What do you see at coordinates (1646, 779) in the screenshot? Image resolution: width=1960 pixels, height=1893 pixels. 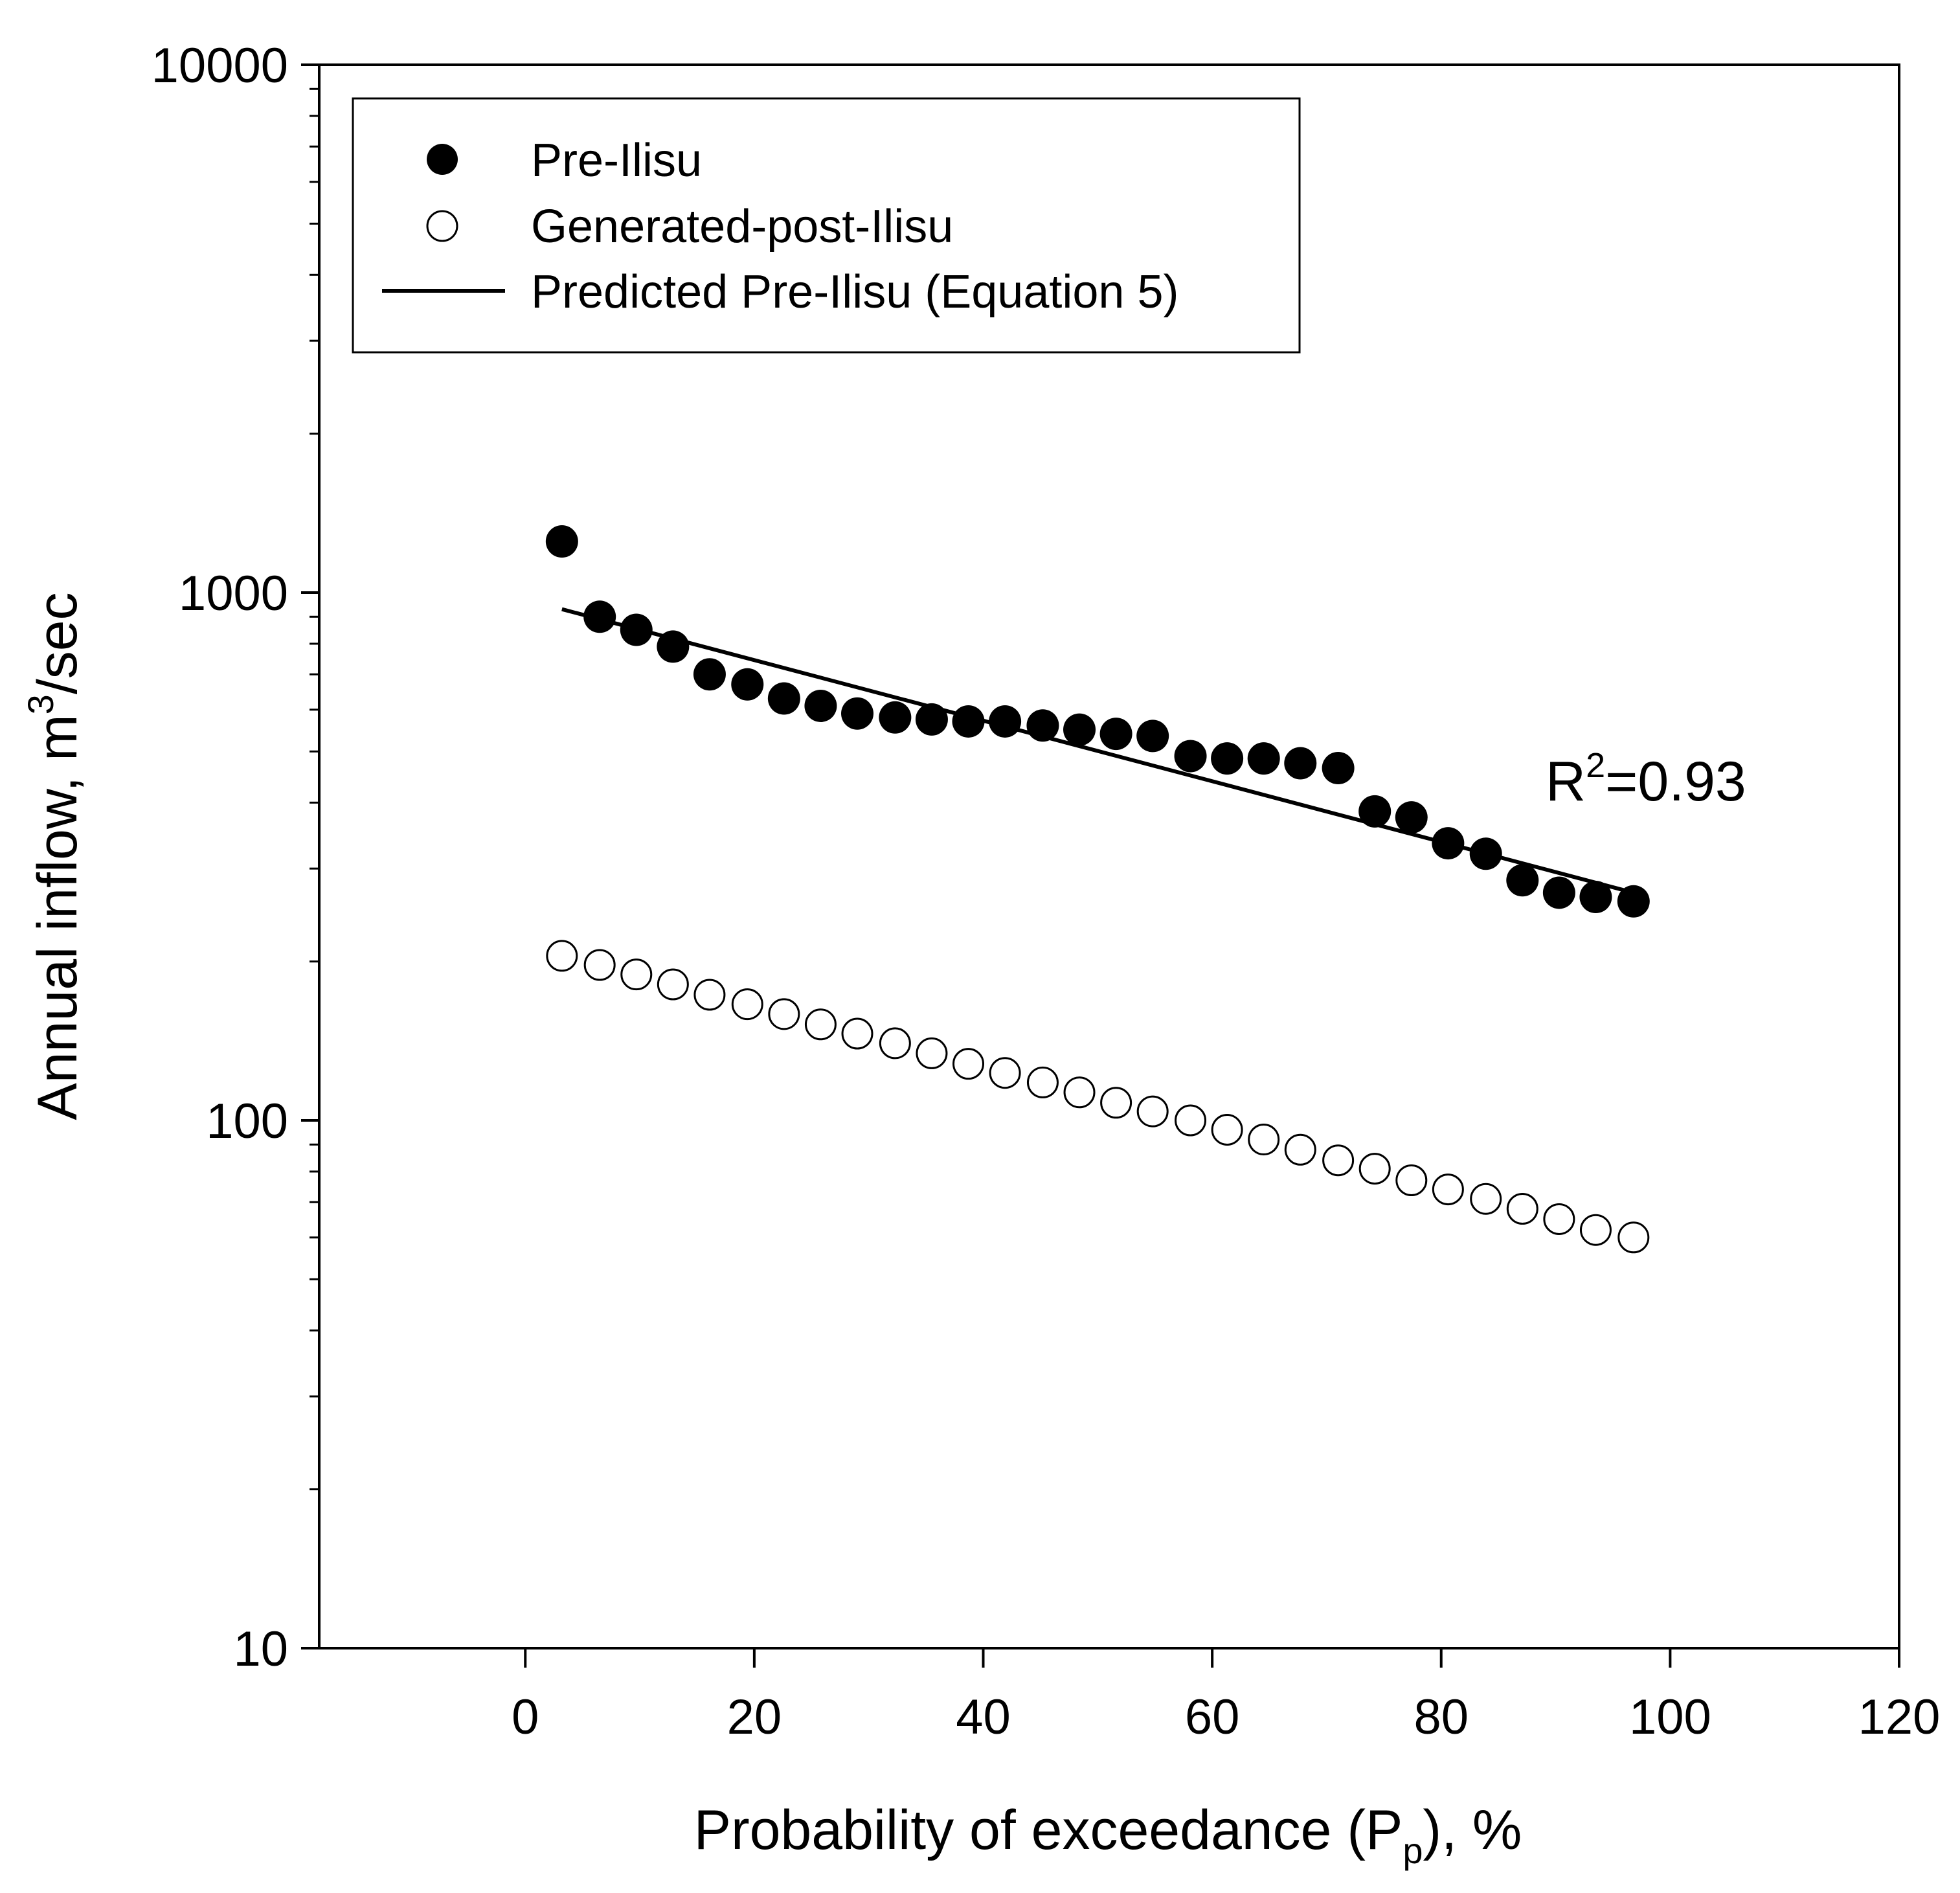 I see `r-squared-annotation: R2=0.93` at bounding box center [1646, 779].